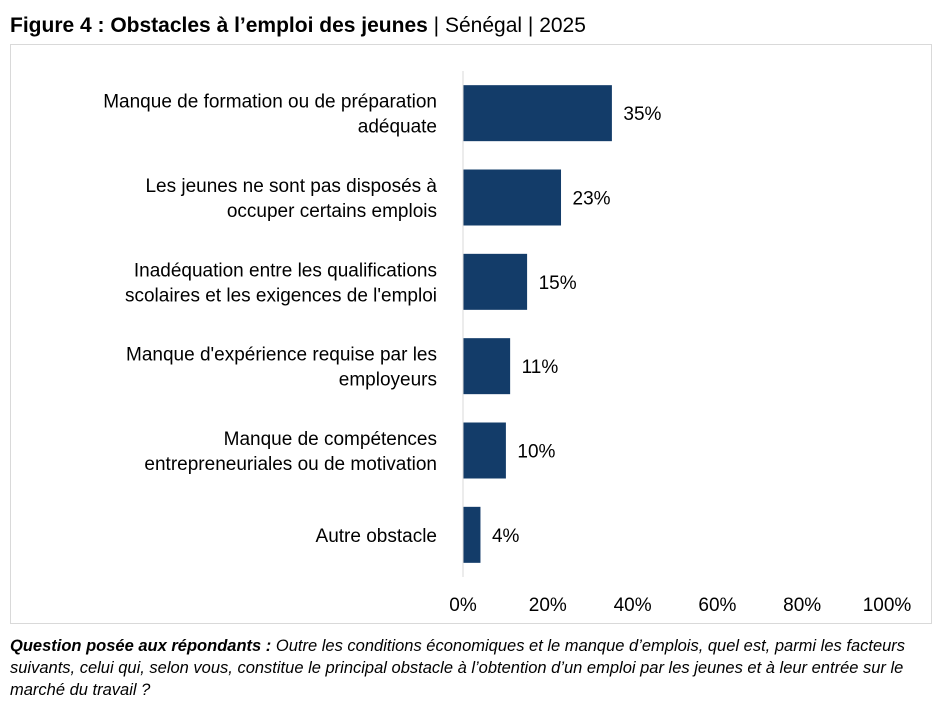 The width and height of the screenshot is (948, 720). I want to click on data-label: 23%, so click(592, 199).